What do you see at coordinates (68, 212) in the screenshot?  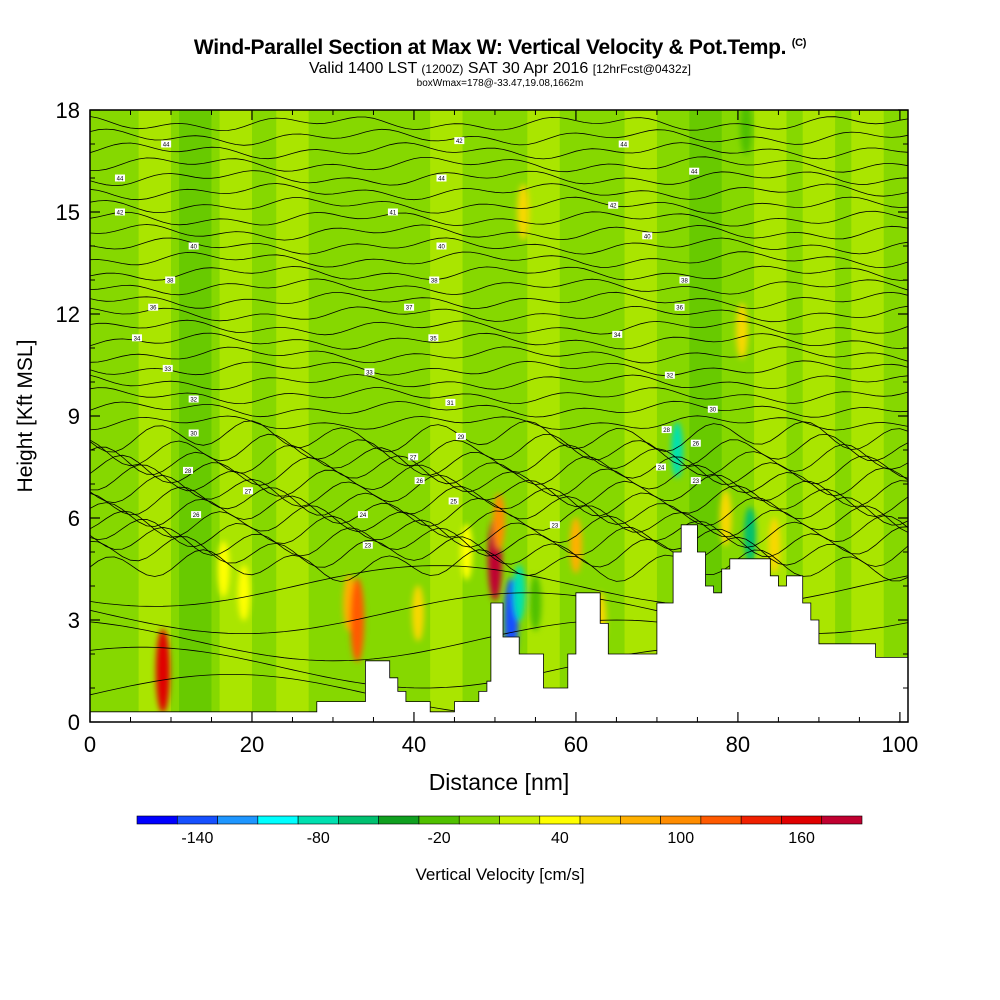 I see `y-tick-label: 15` at bounding box center [68, 212].